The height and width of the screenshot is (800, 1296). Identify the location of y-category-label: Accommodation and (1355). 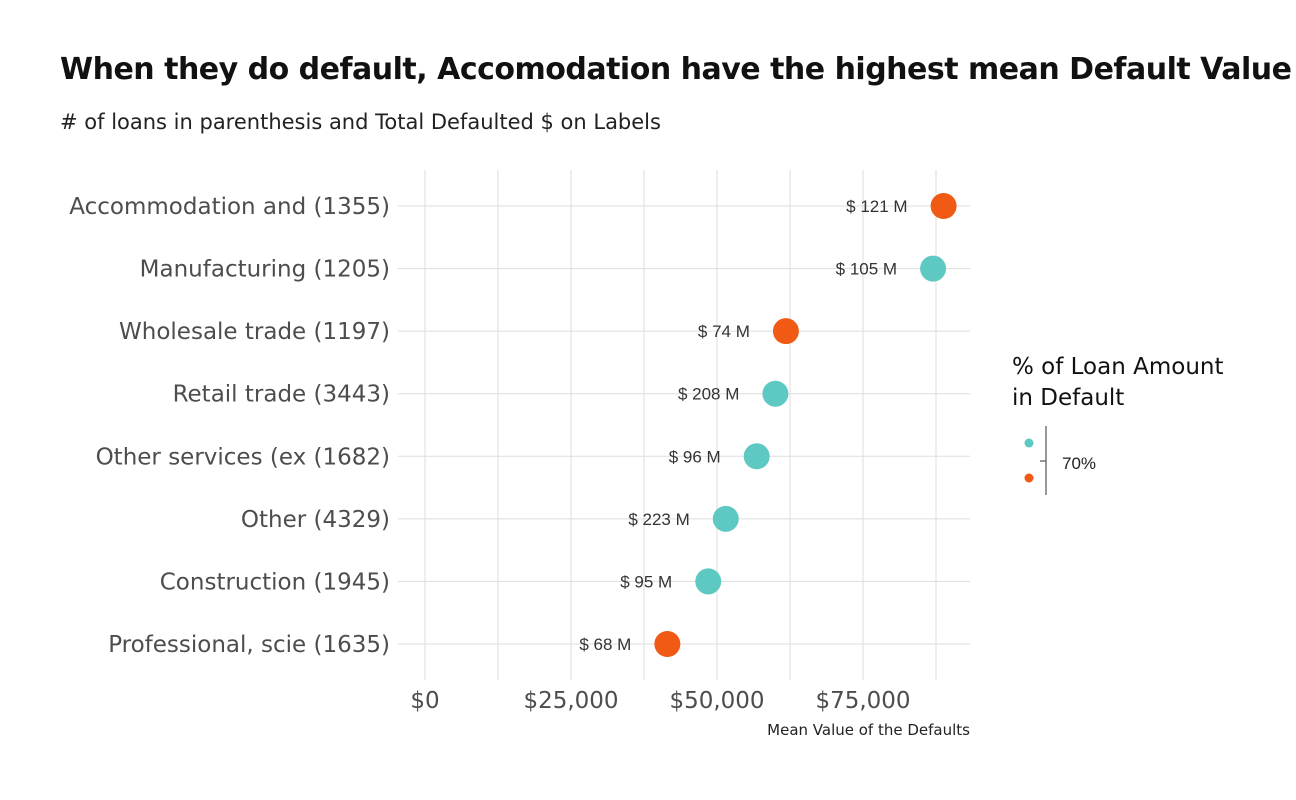
(229, 207).